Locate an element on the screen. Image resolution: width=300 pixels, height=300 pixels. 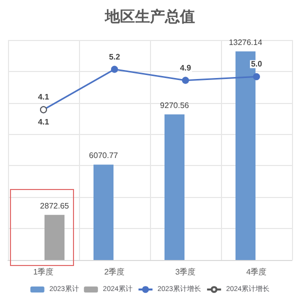
data-label: 5.2 is located at coordinates (114, 57).